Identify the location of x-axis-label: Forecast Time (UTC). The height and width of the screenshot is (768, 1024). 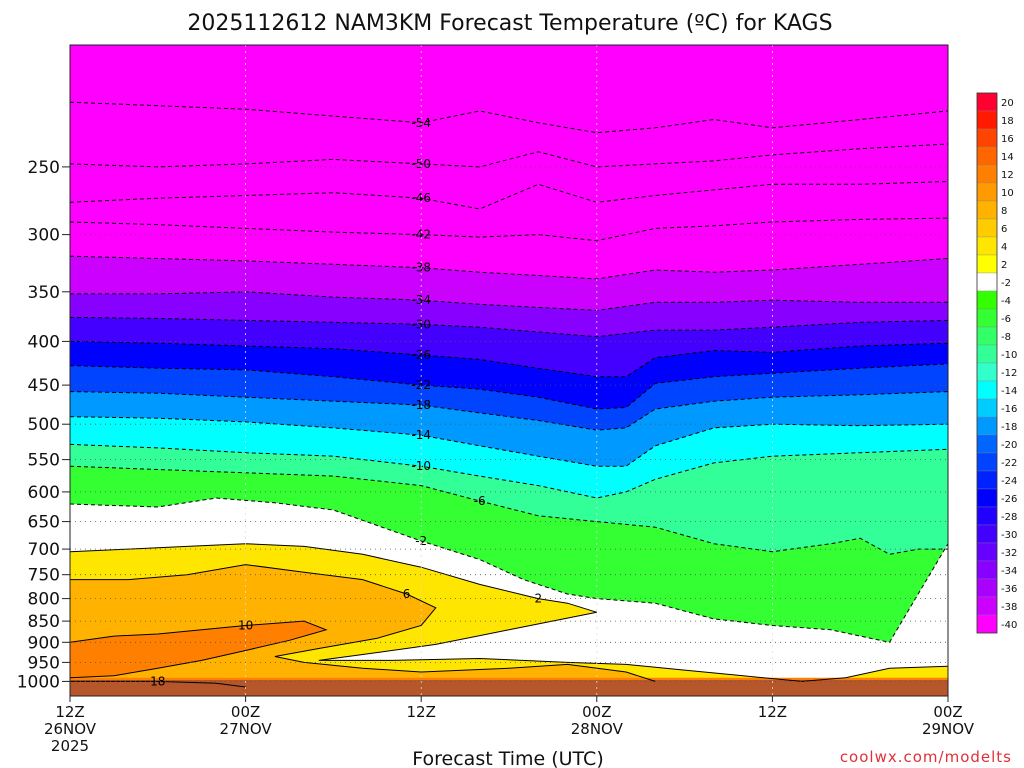
(507, 758).